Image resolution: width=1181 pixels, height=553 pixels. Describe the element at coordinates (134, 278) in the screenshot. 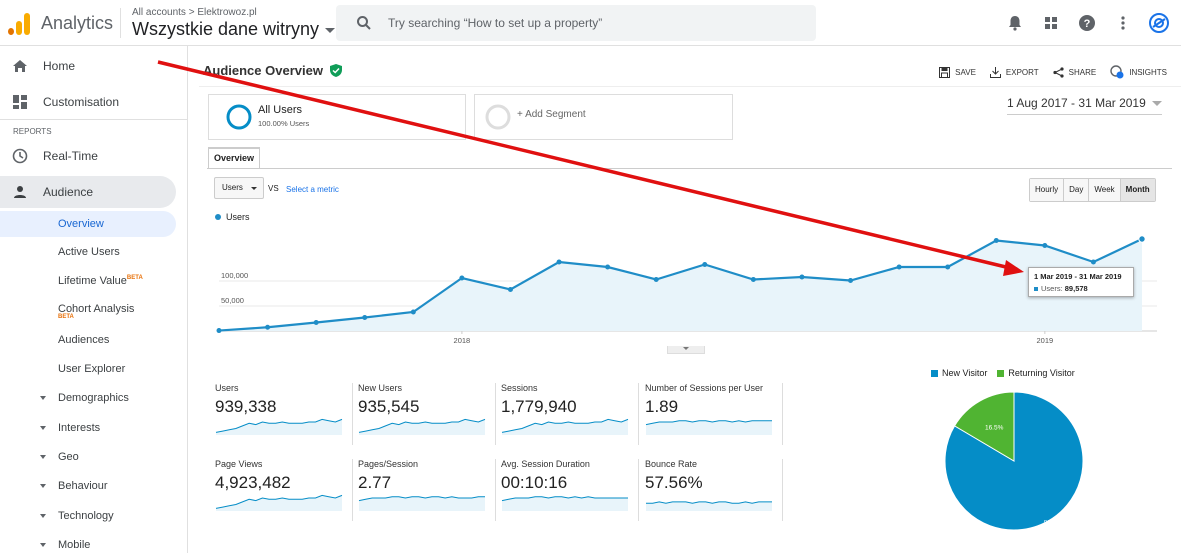

I see `beta-badge: BETA` at that location.